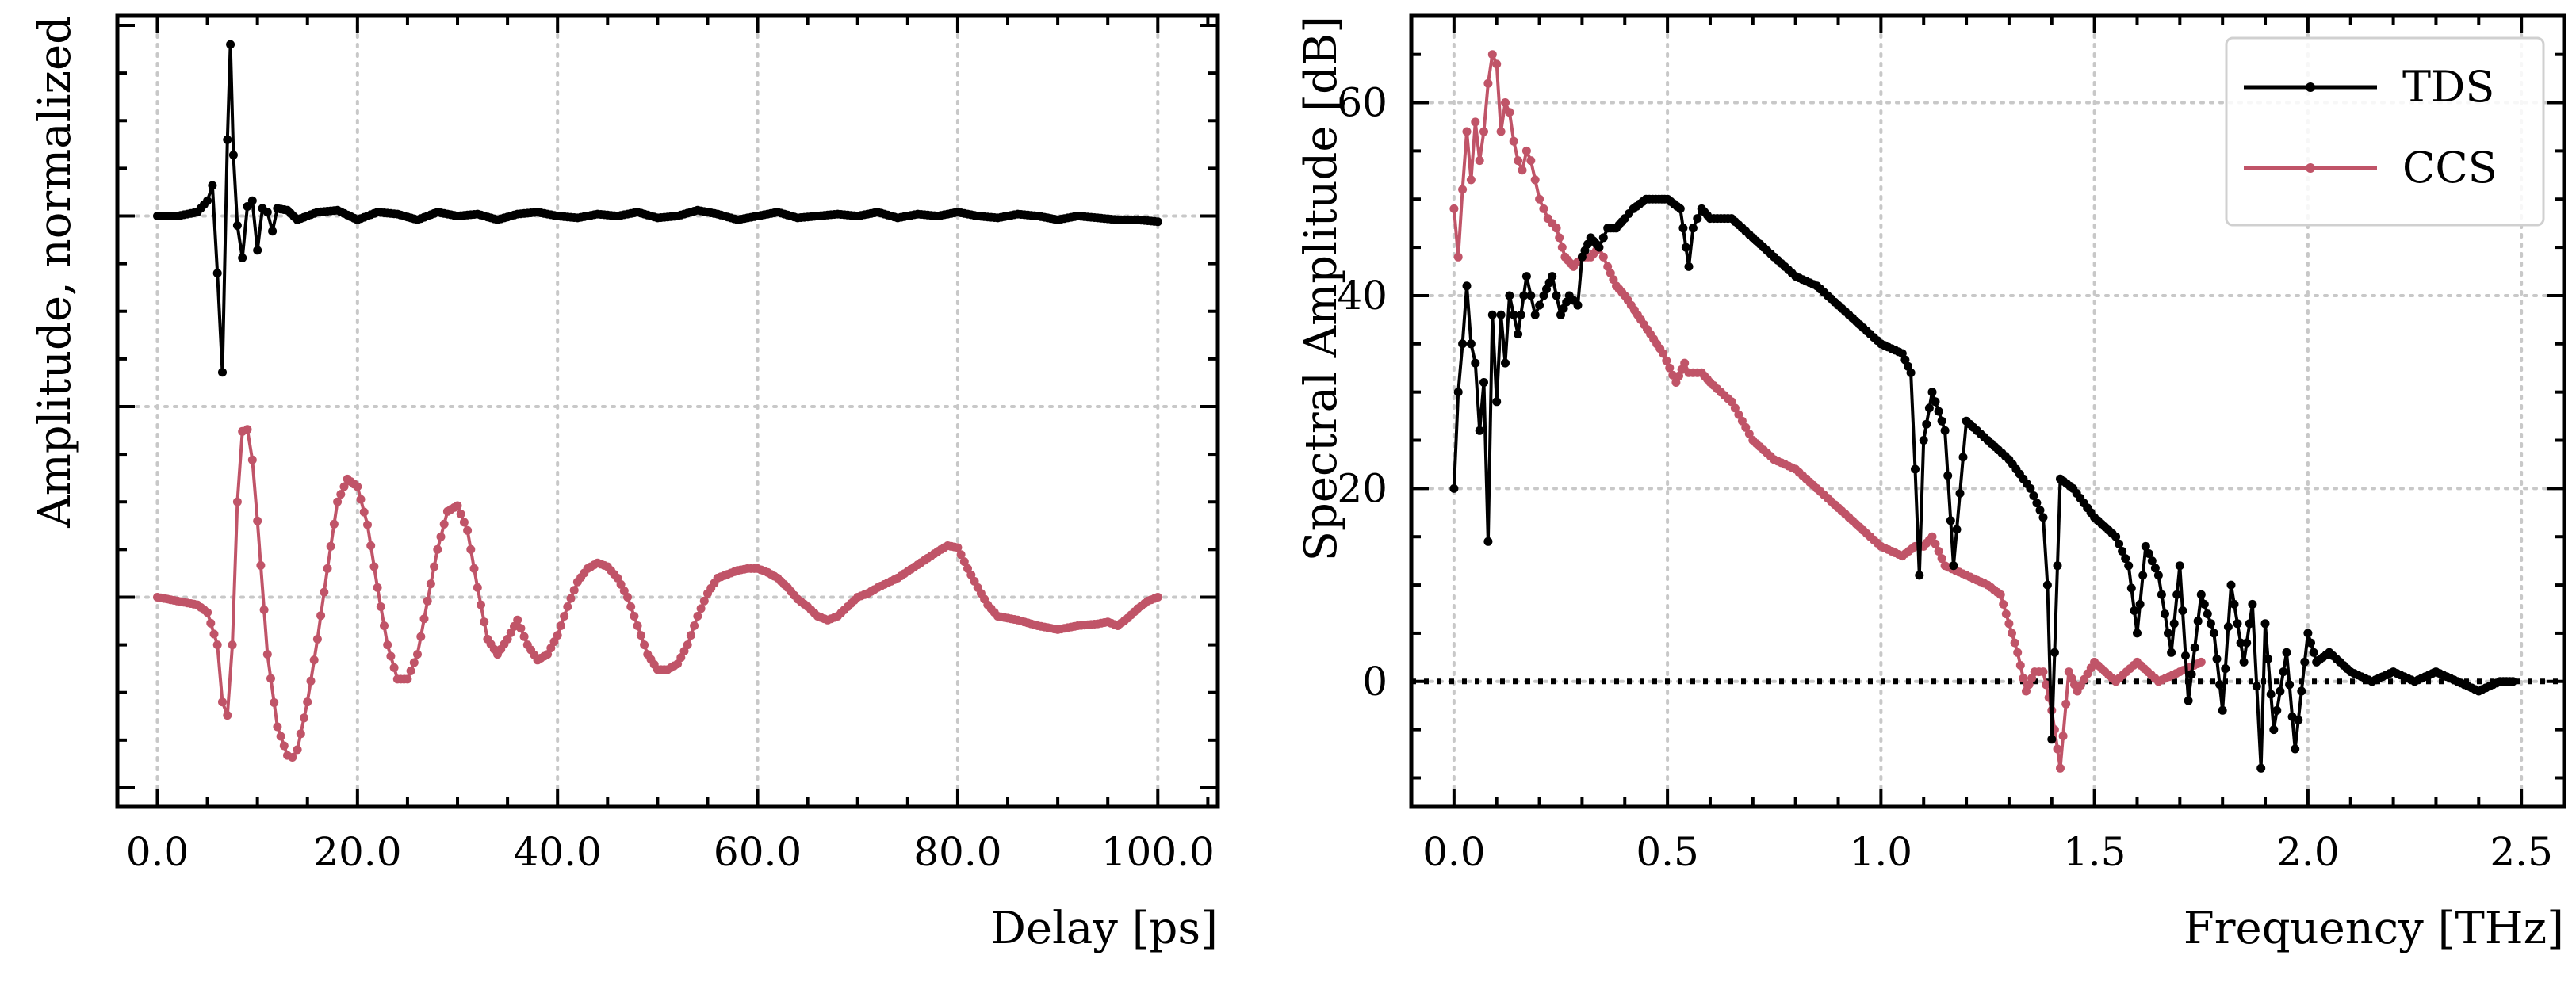  What do you see at coordinates (2094, 852) in the screenshot?
I see `right-x-tick-label: 1.5` at bounding box center [2094, 852].